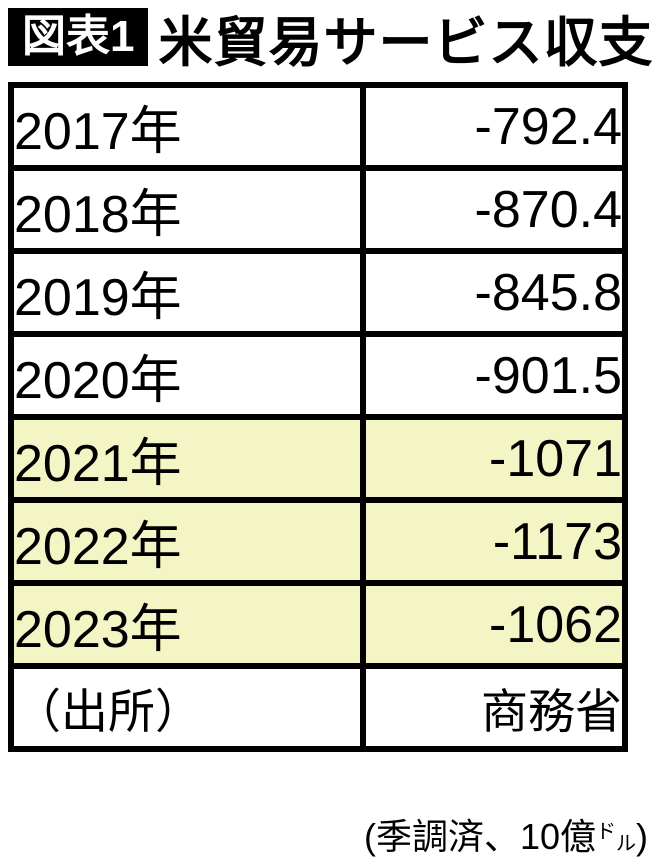  I want to click on unit-note-suffix: ), so click(642, 836).